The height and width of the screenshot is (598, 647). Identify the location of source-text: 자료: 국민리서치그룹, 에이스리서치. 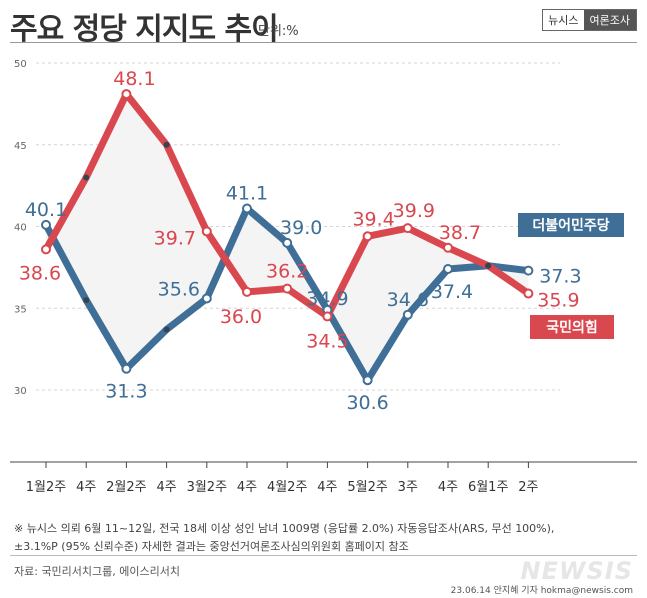
(97, 571).